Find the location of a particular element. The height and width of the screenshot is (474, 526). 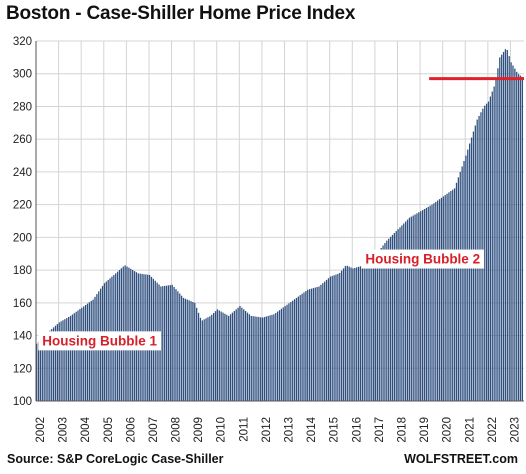

y-tick-label: 240 is located at coordinates (22, 173).